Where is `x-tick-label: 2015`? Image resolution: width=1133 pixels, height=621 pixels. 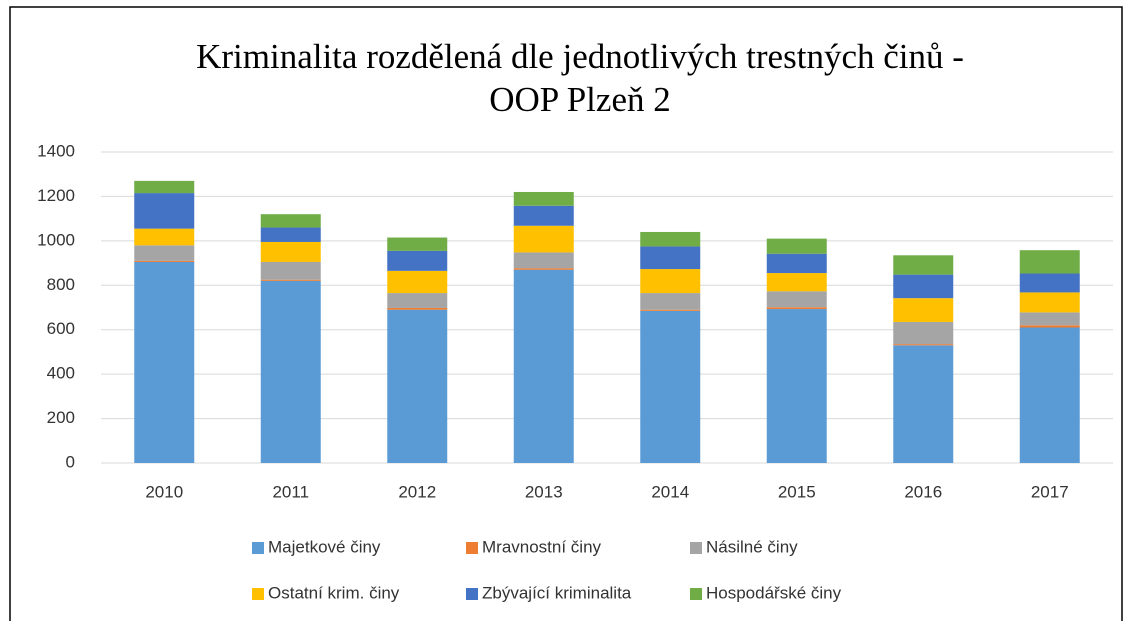
x-tick-label: 2015 is located at coordinates (797, 491).